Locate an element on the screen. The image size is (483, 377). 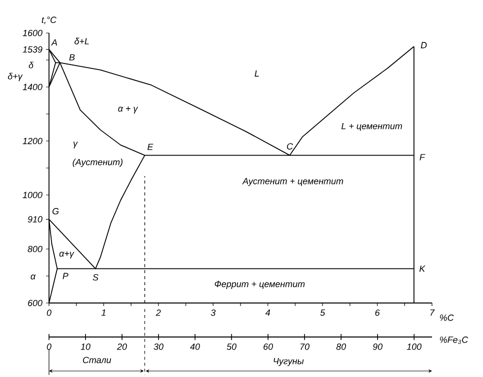
annotation: S is located at coordinates (95, 277).